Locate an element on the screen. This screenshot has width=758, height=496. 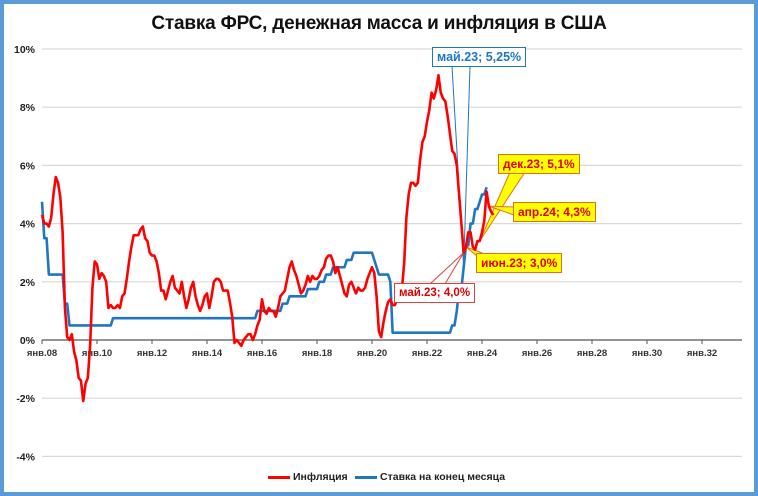
x-tick-label: янв.12 is located at coordinates (152, 353).